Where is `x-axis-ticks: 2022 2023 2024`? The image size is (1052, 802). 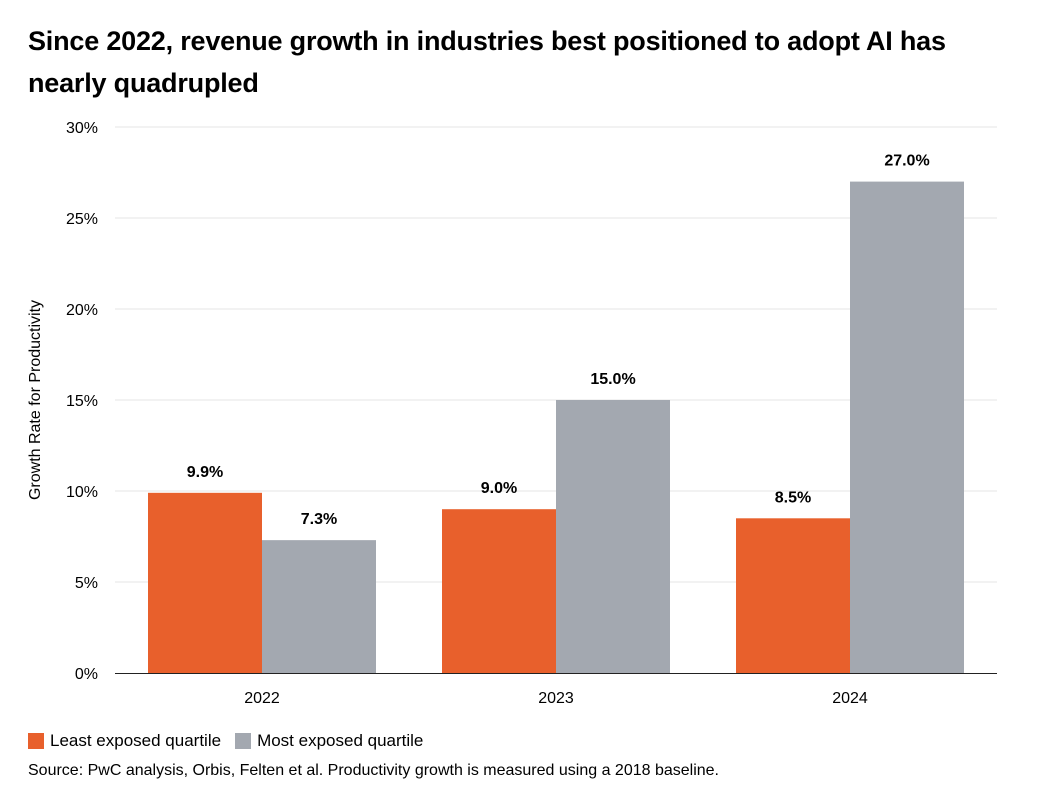
x-axis-ticks: 2022 2023 2024 is located at coordinates (556, 698).